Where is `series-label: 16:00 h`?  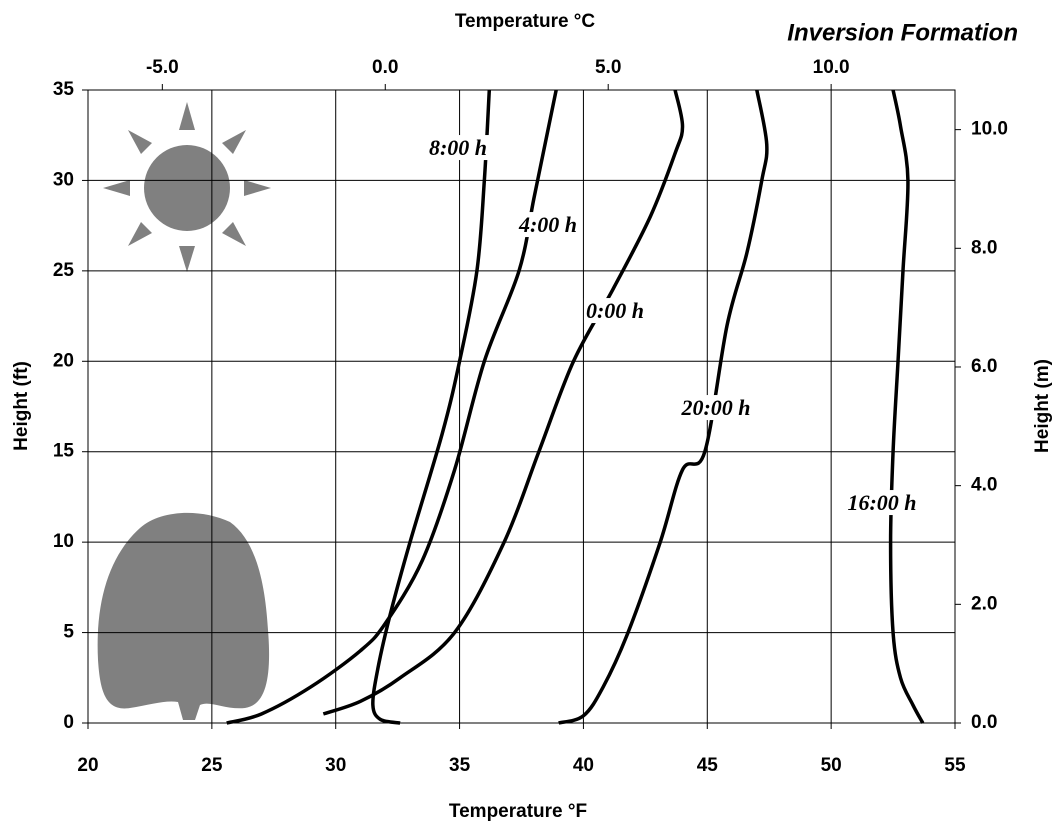 series-label: 16:00 h is located at coordinates (881, 502).